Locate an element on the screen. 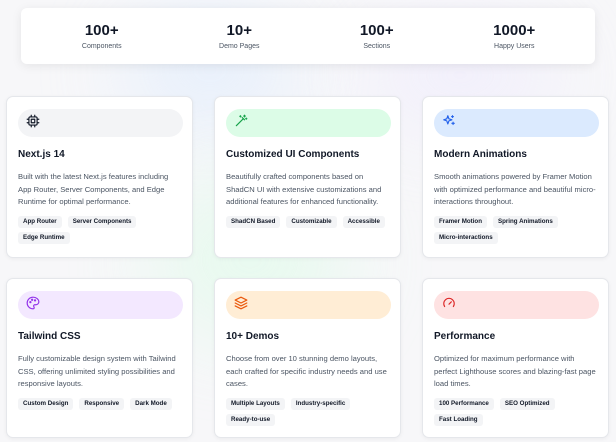 The width and height of the screenshot is (616, 442). tag: Customizable is located at coordinates (311, 221).